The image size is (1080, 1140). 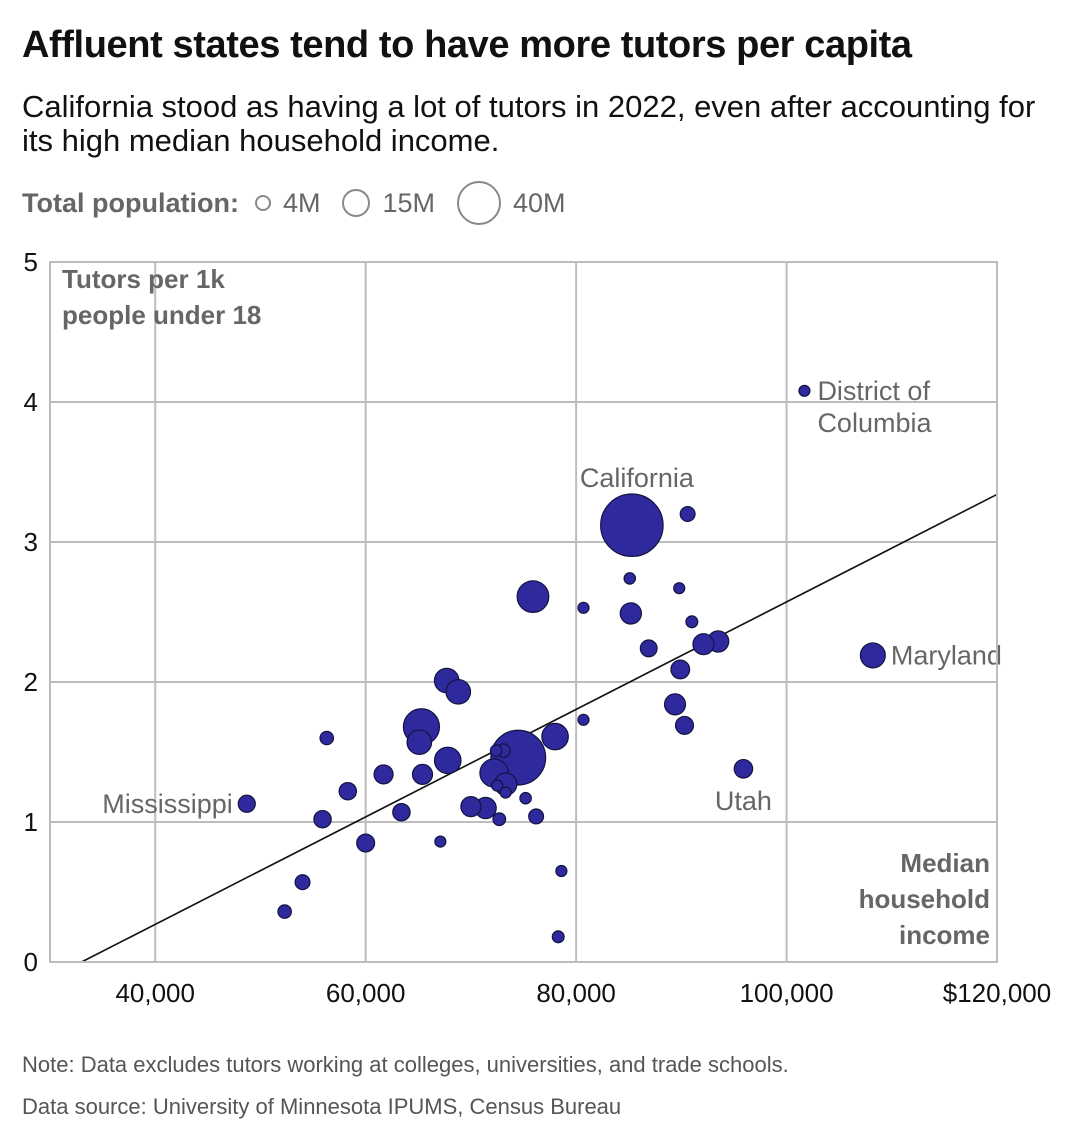 I want to click on label-mississippi: Mississippi, so click(x=167, y=804).